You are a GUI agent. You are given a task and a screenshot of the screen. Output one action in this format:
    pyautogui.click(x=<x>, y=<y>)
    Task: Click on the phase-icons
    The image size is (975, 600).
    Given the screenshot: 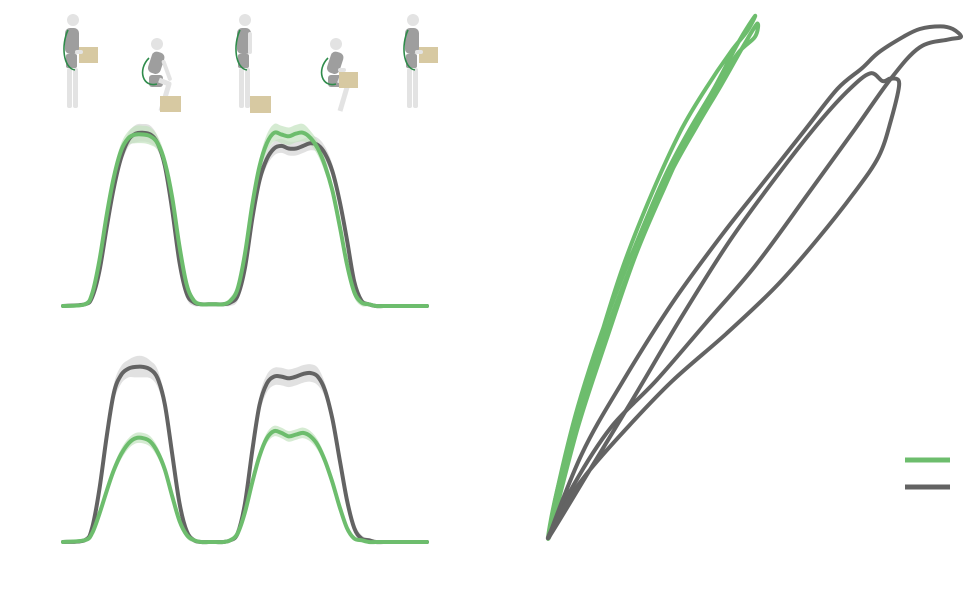 What is the action you would take?
    pyautogui.click(x=250, y=63)
    